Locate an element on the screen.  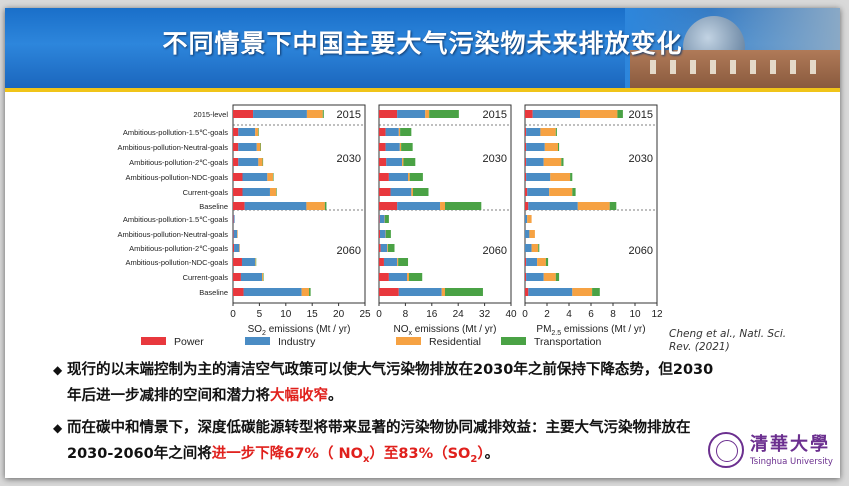
x-tick-label: 4 is located at coordinates (569, 314).